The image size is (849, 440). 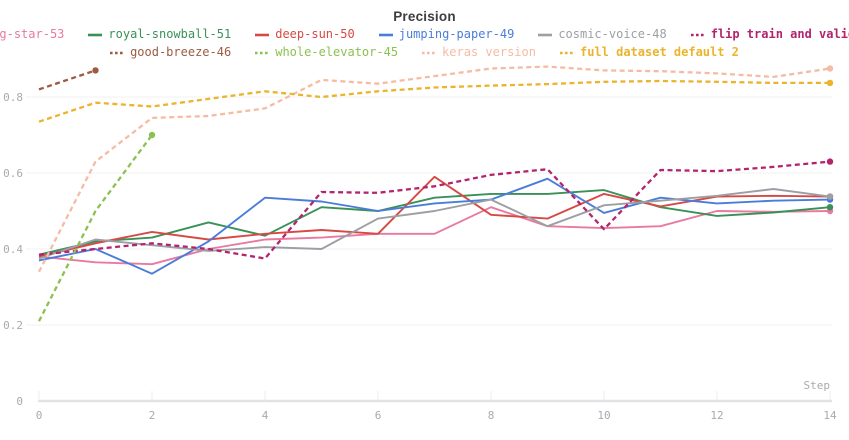 I want to click on x-axis-label: Step, so click(x=817, y=385).